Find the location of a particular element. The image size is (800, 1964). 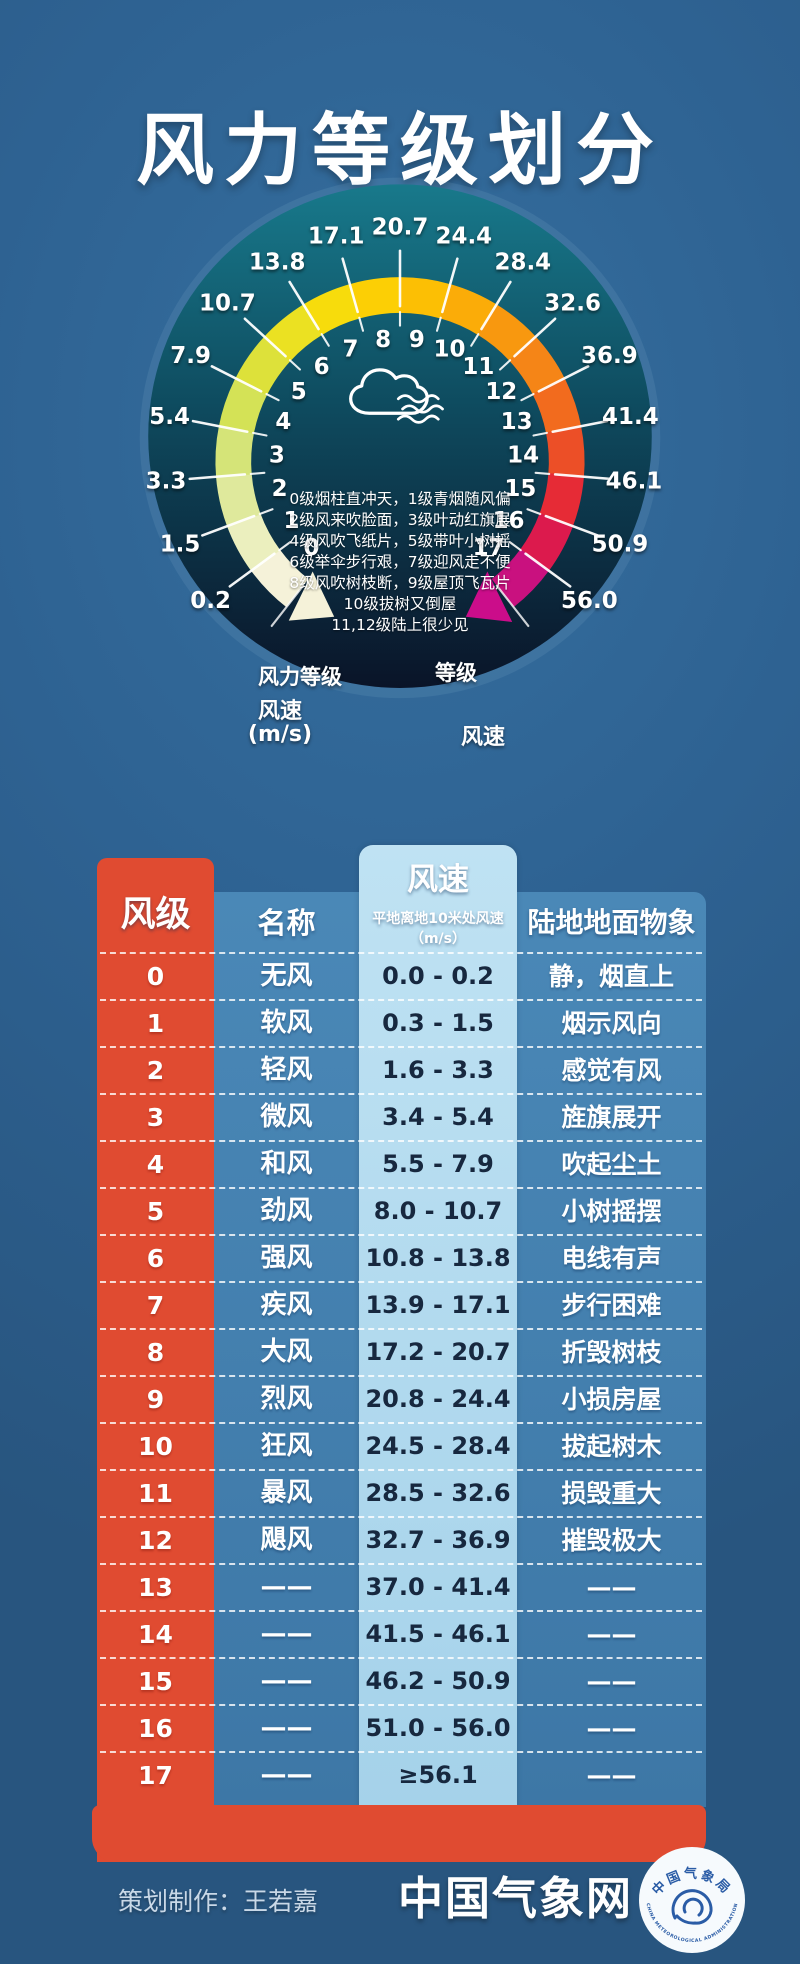

speed-tick-label: 36.9 is located at coordinates (609, 356).